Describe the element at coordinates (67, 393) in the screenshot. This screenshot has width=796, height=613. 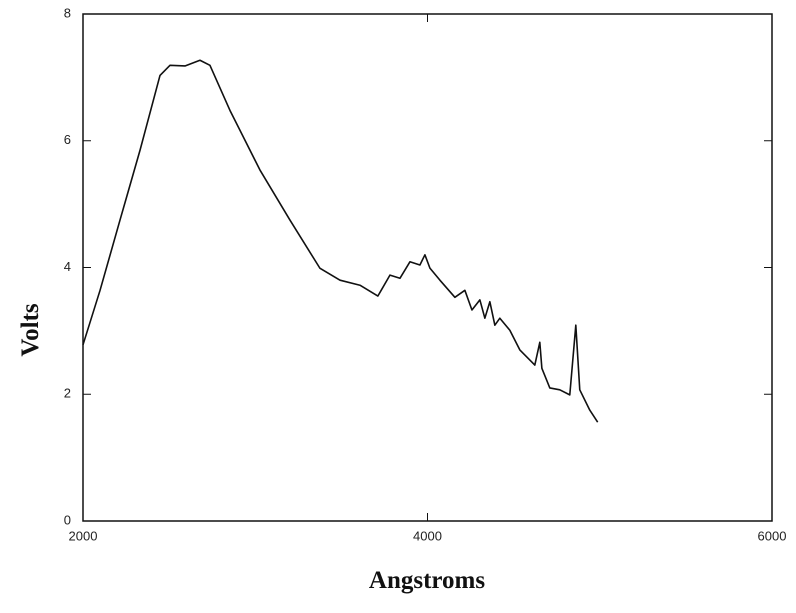
I see `y-tick-label: 2` at that location.